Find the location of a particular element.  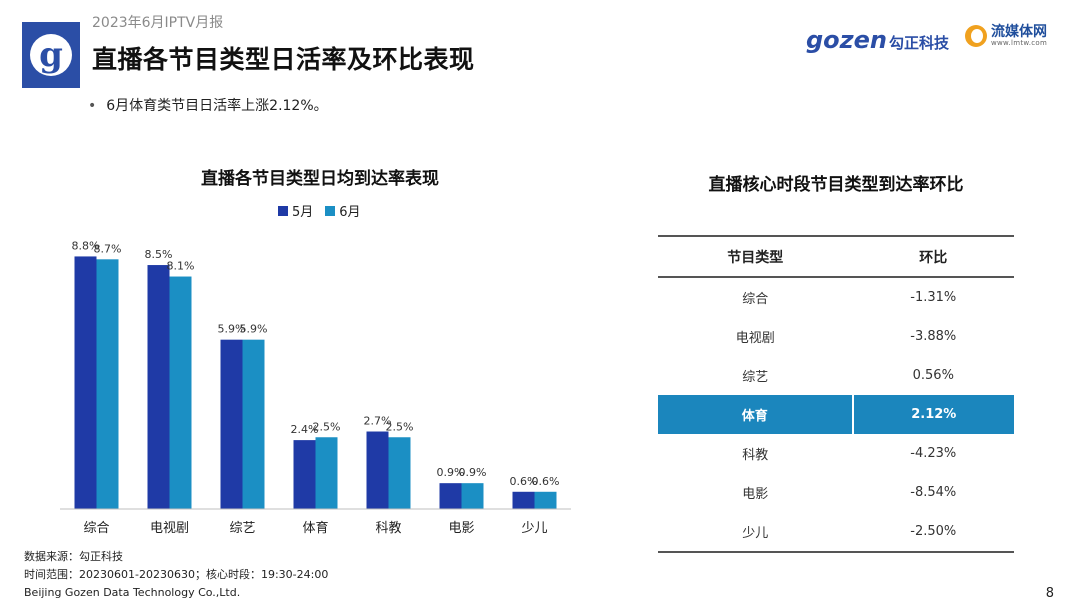

report-label: 2023年6月IPTV月报 is located at coordinates (158, 23).